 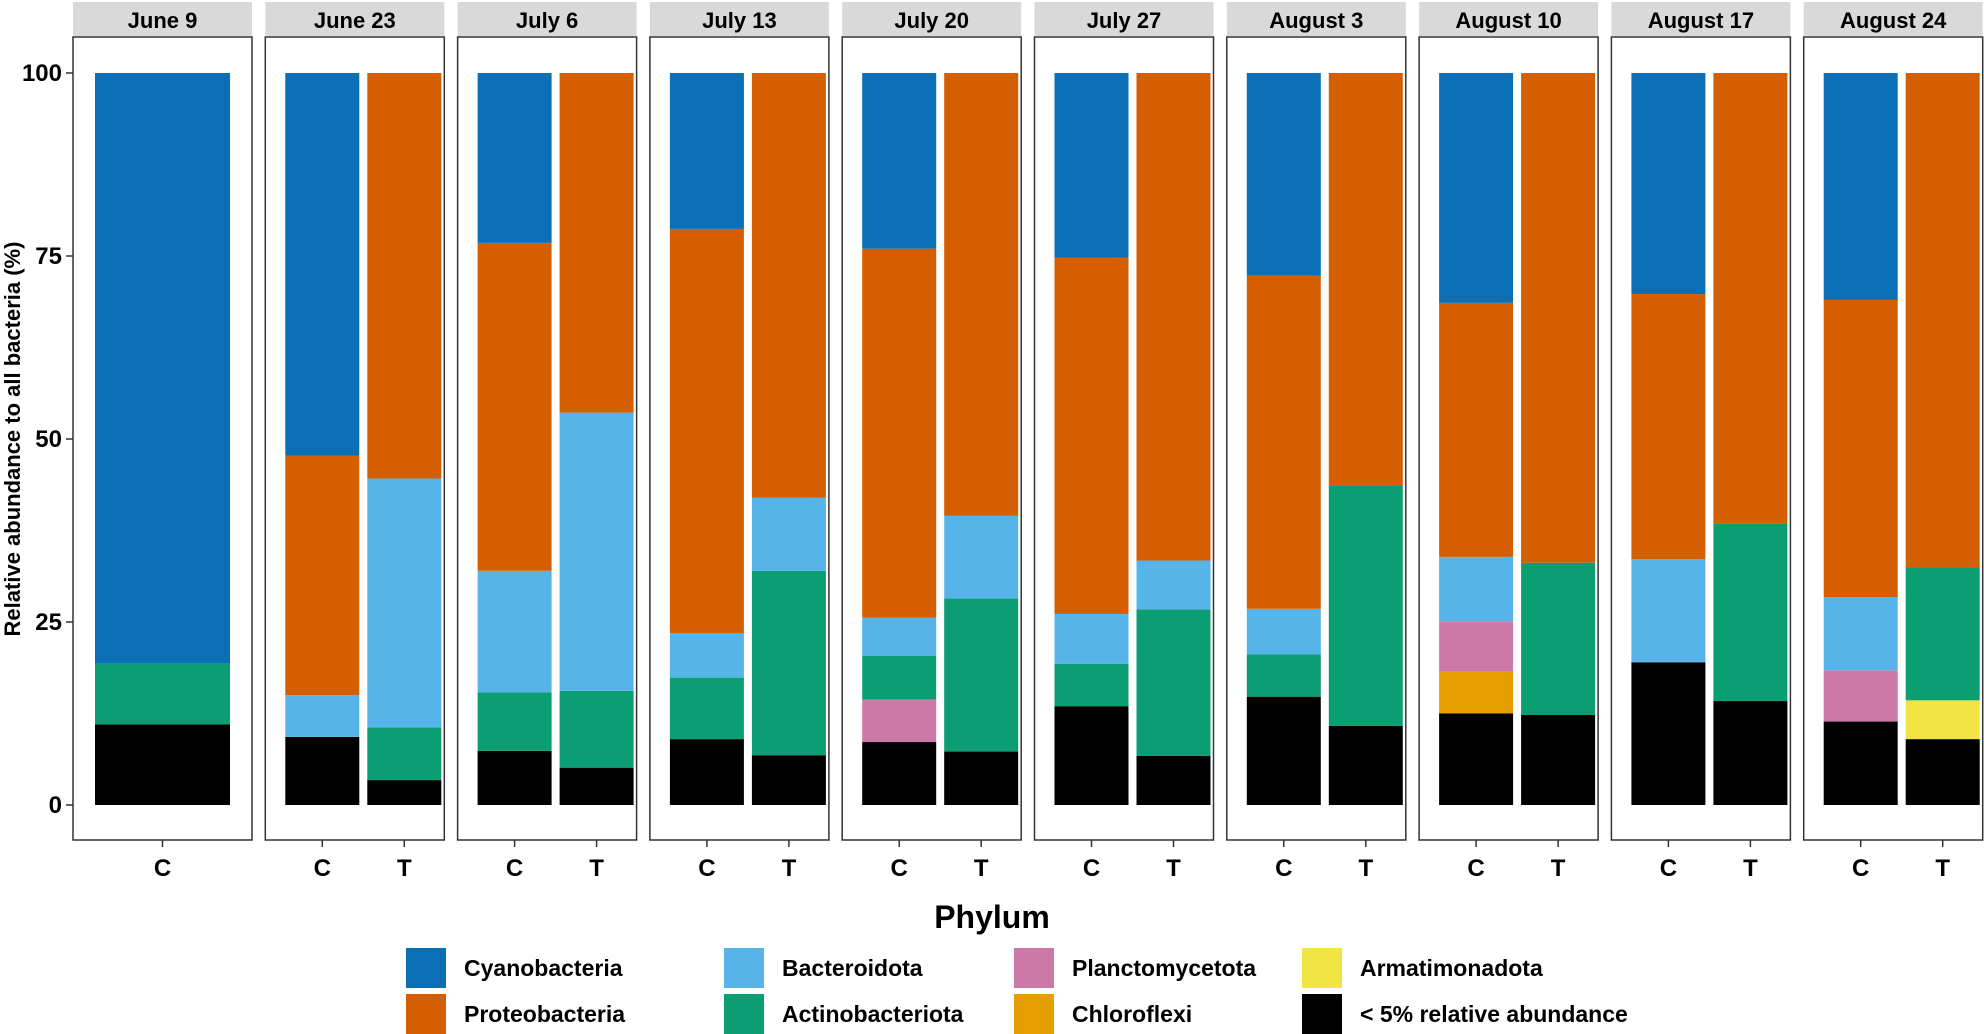 I want to click on legend-label-armatimonadota: Armatimonadota, so click(x=1451, y=968).